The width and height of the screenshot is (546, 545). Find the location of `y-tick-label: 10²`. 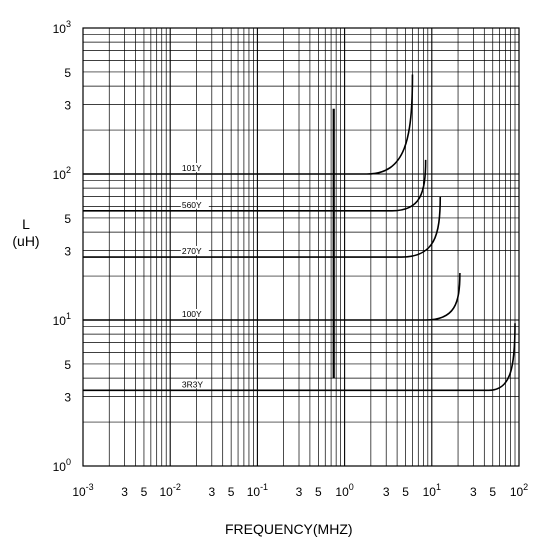

y-tick-label: 10² is located at coordinates (62, 173).